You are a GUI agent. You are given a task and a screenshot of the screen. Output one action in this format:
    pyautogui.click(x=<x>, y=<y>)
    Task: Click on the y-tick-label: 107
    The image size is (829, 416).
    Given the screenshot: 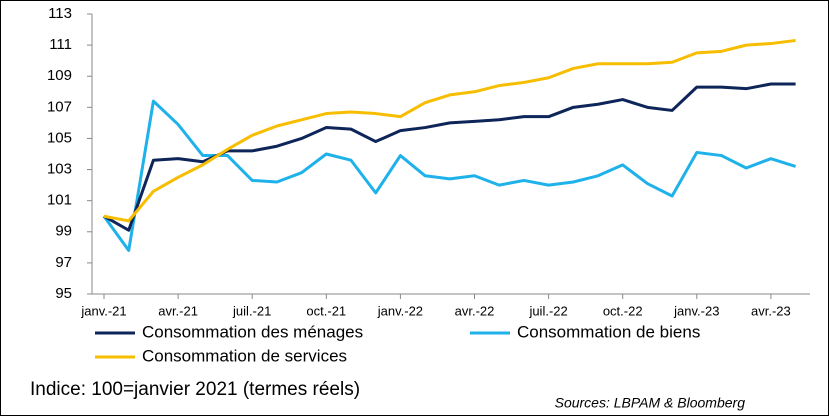 What is the action you would take?
    pyautogui.click(x=59, y=106)
    